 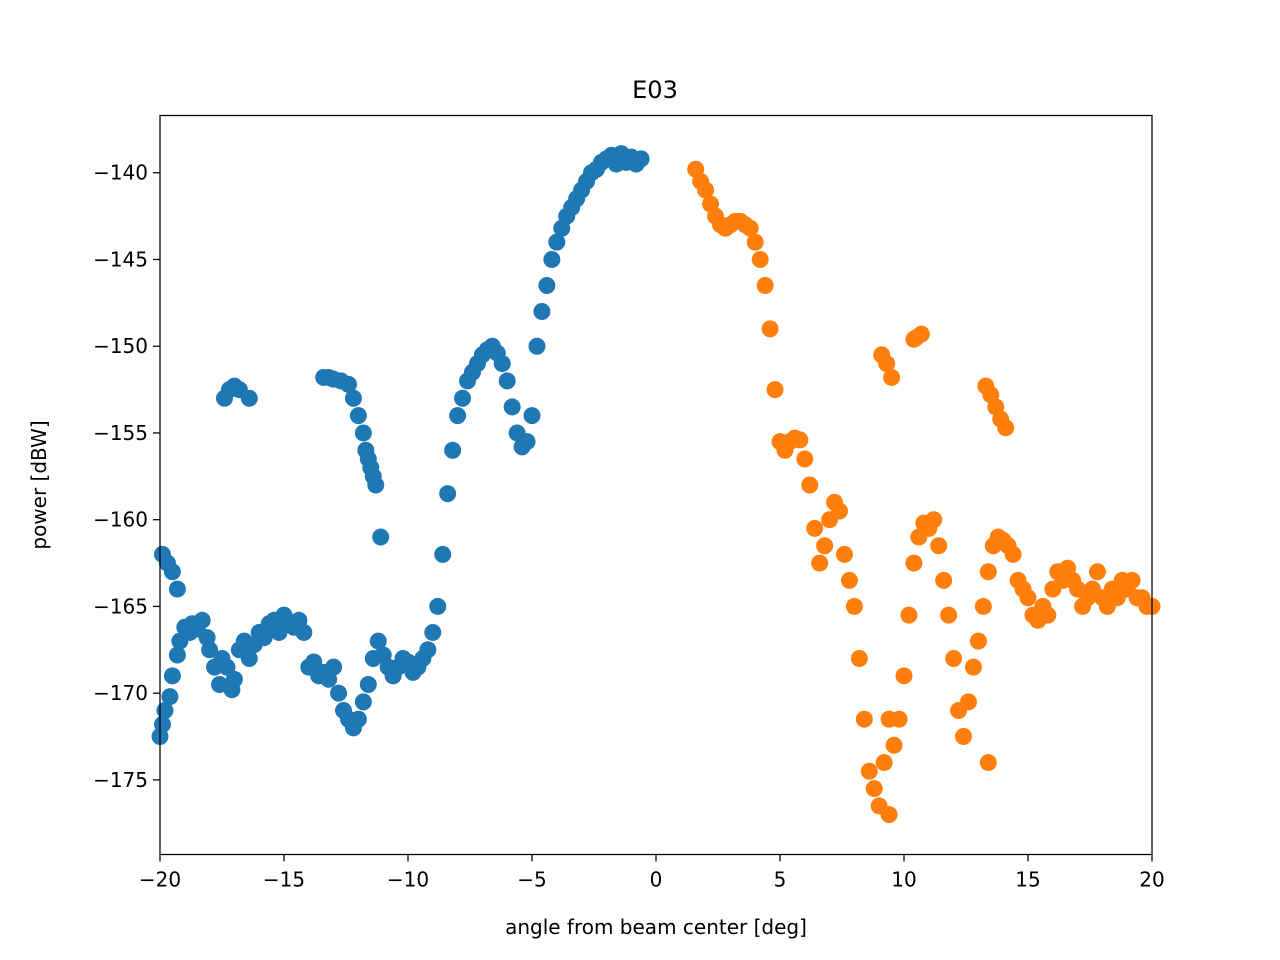 What do you see at coordinates (780, 880) in the screenshot?
I see `x-tick-label: 5` at bounding box center [780, 880].